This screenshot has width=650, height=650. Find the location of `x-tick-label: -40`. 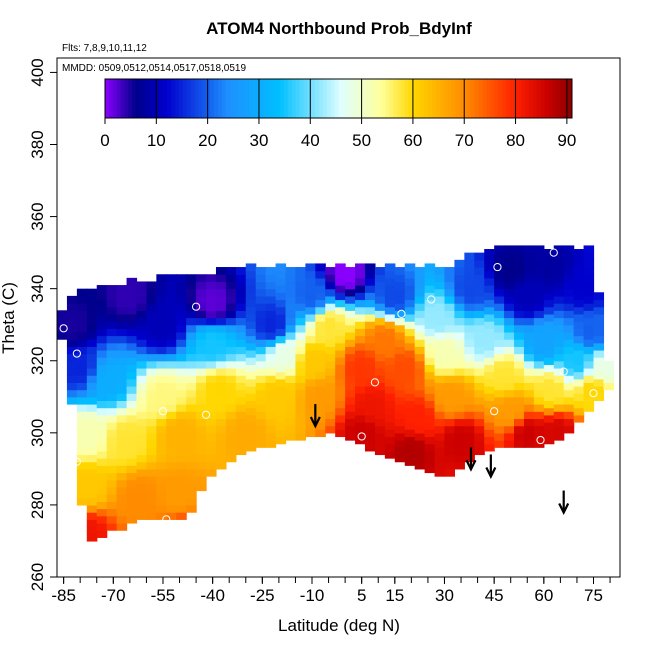

x-tick-label: -40 is located at coordinates (212, 595).